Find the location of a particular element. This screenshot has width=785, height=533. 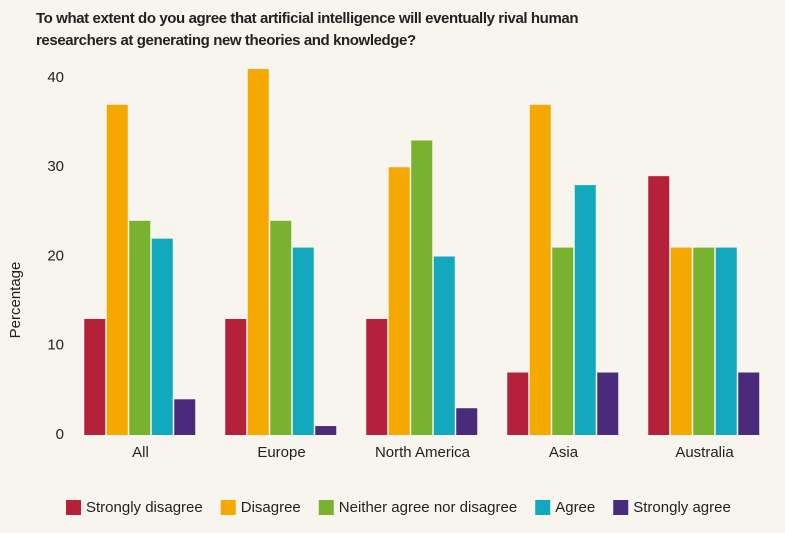

y-tick-label: 10 is located at coordinates (55, 345).